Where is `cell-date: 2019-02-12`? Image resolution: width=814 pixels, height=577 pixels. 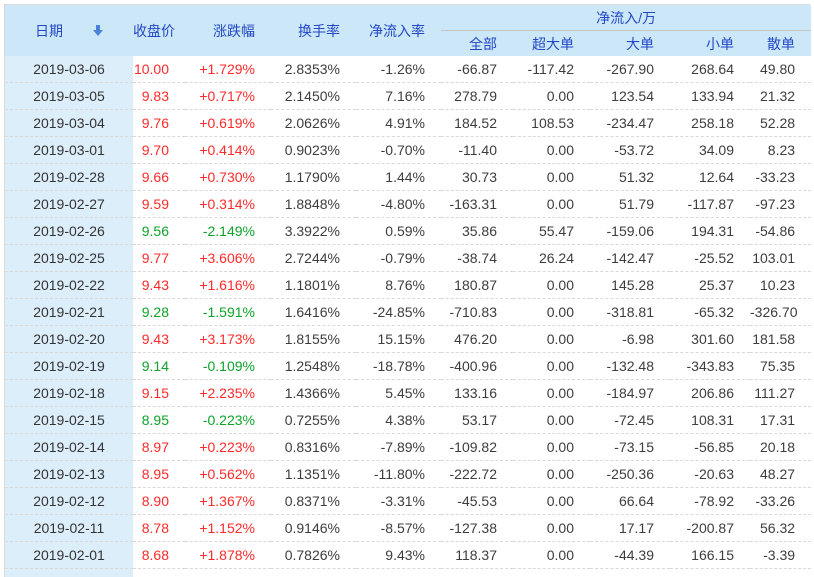
cell-date: 2019-02-12 is located at coordinates (69, 501).